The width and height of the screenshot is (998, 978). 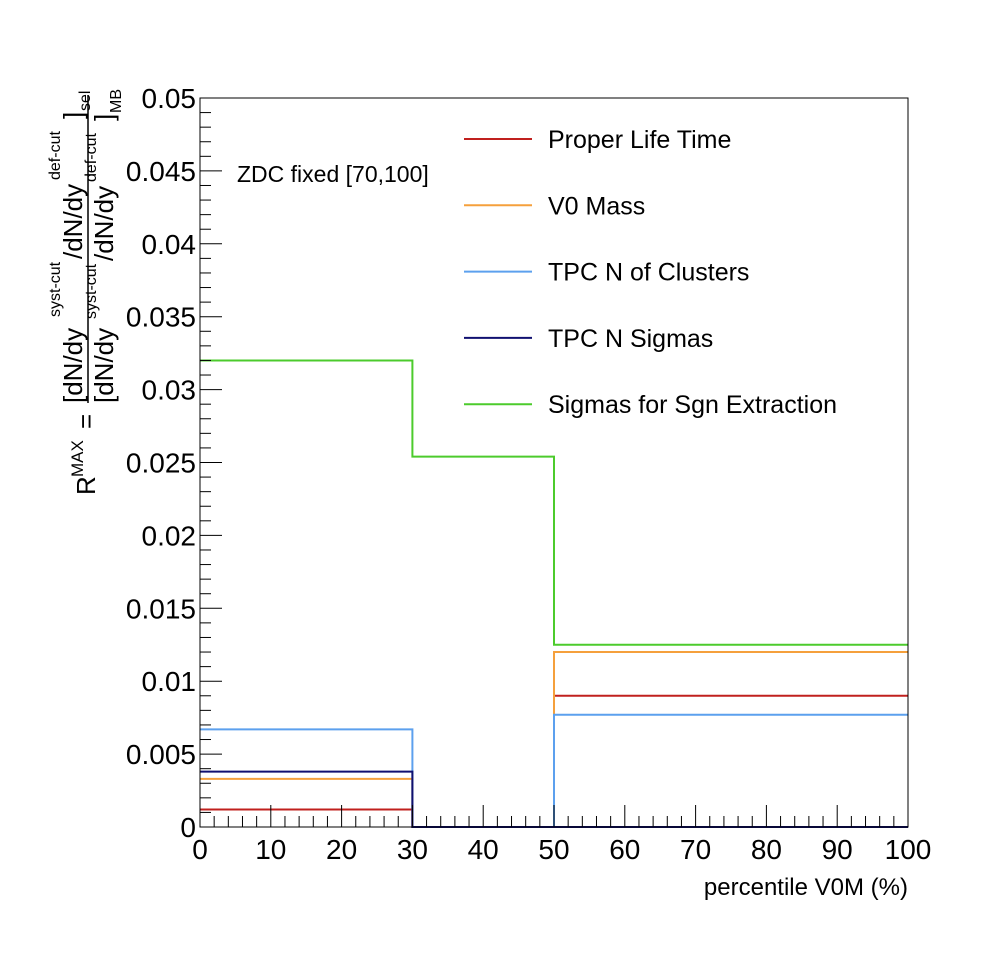 I want to click on y-title-lhs: R, so click(x=86, y=485).